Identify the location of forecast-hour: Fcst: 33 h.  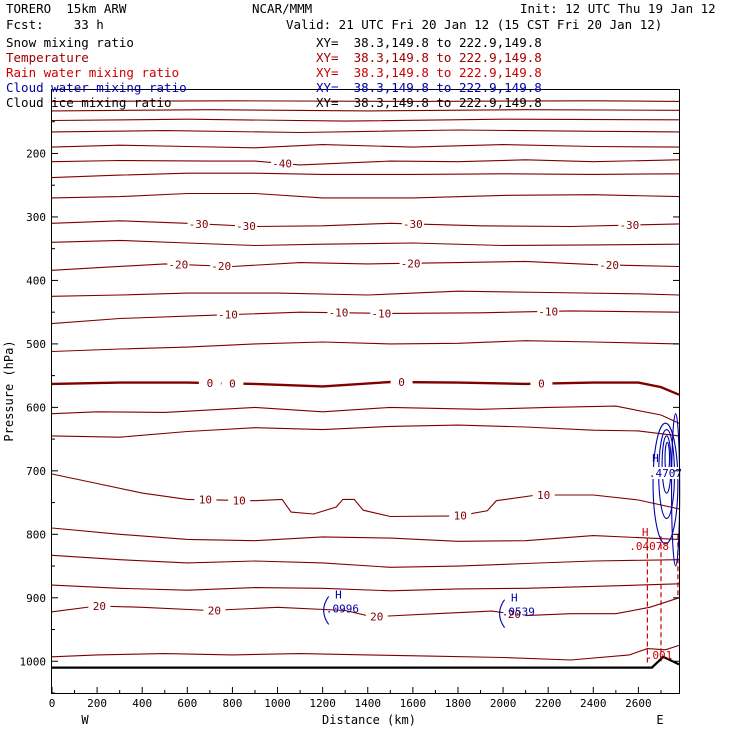
(55, 24).